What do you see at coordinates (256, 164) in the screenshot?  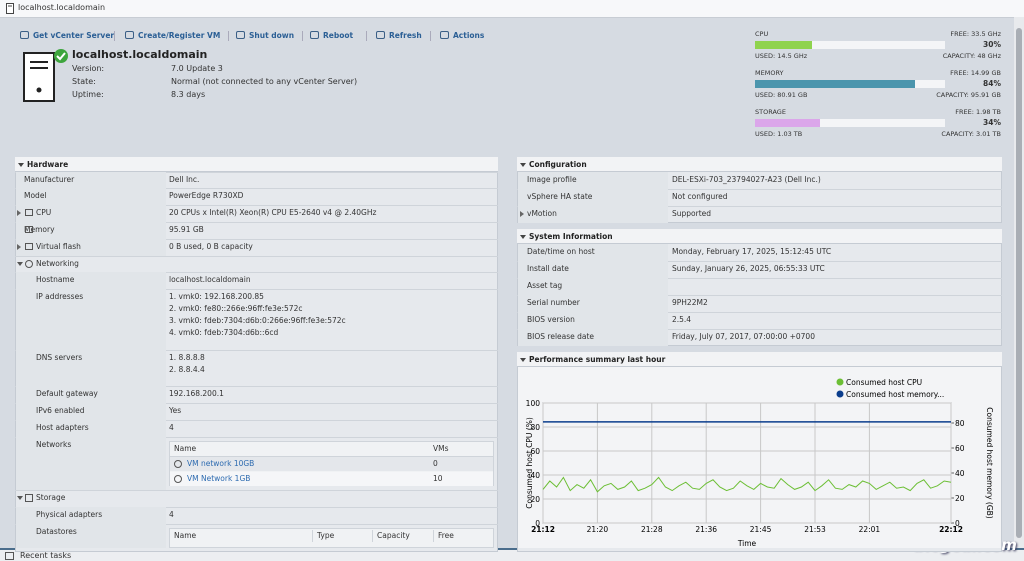 I see `panel-header: Hardware` at bounding box center [256, 164].